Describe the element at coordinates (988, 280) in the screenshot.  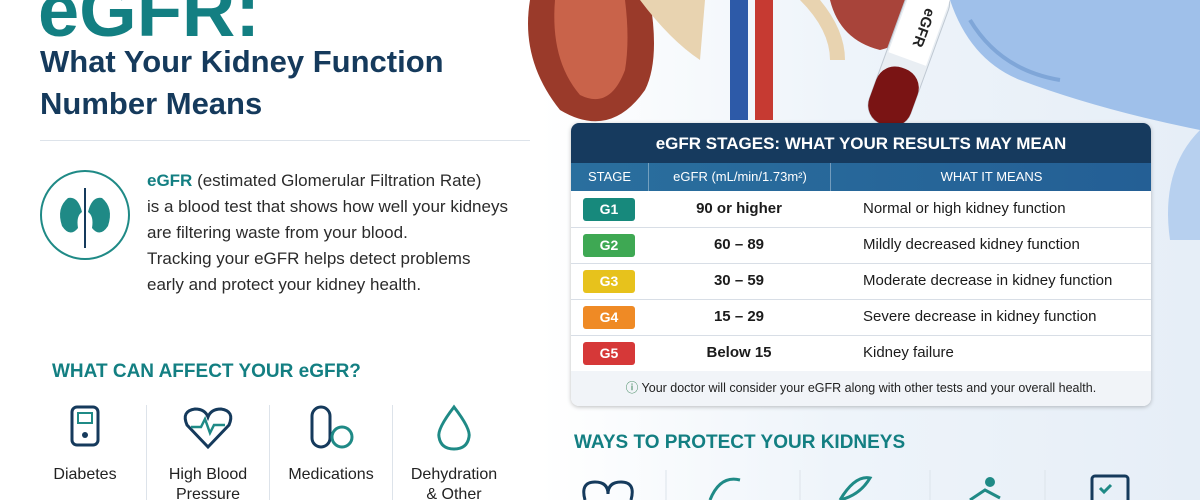
I see `meaning: Moderate decrease in kidney function` at that location.